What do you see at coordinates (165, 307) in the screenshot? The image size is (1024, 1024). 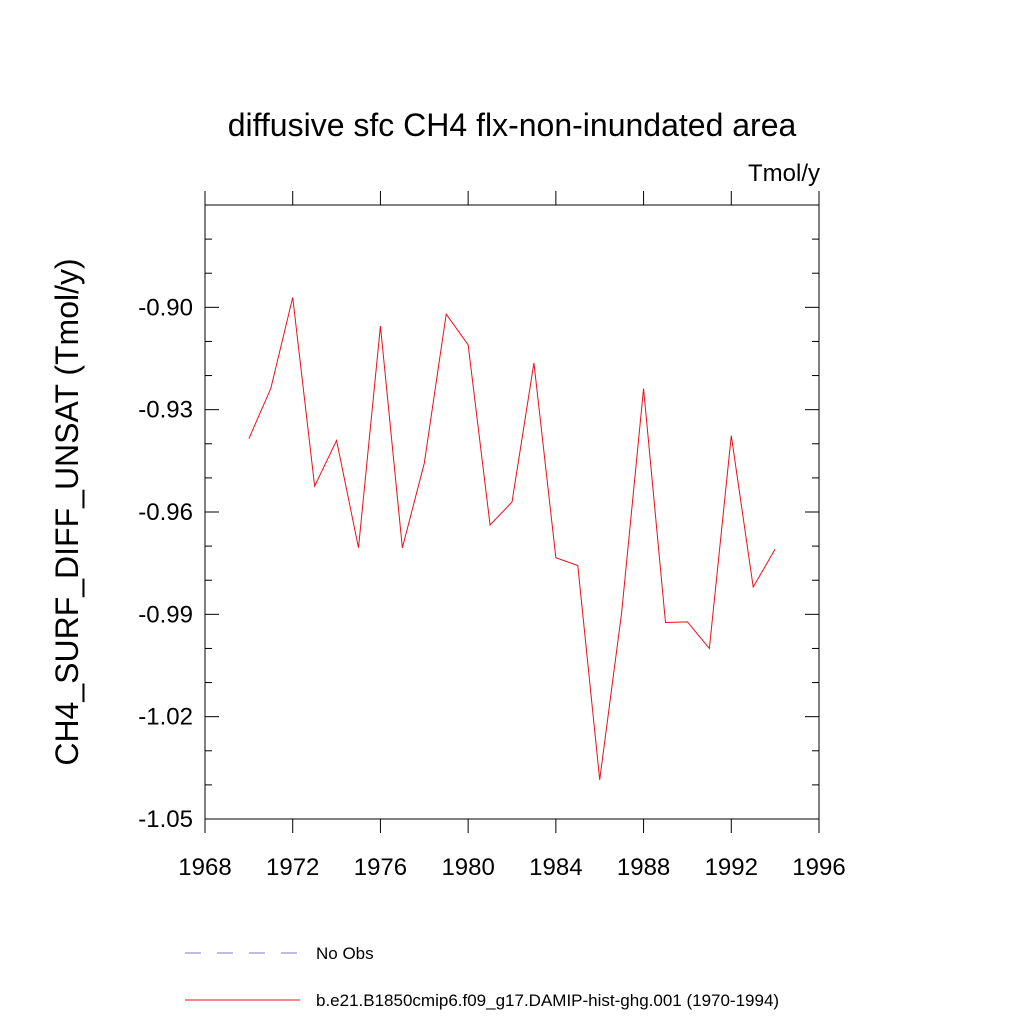 I see `y-tick-label: -0.90` at bounding box center [165, 307].